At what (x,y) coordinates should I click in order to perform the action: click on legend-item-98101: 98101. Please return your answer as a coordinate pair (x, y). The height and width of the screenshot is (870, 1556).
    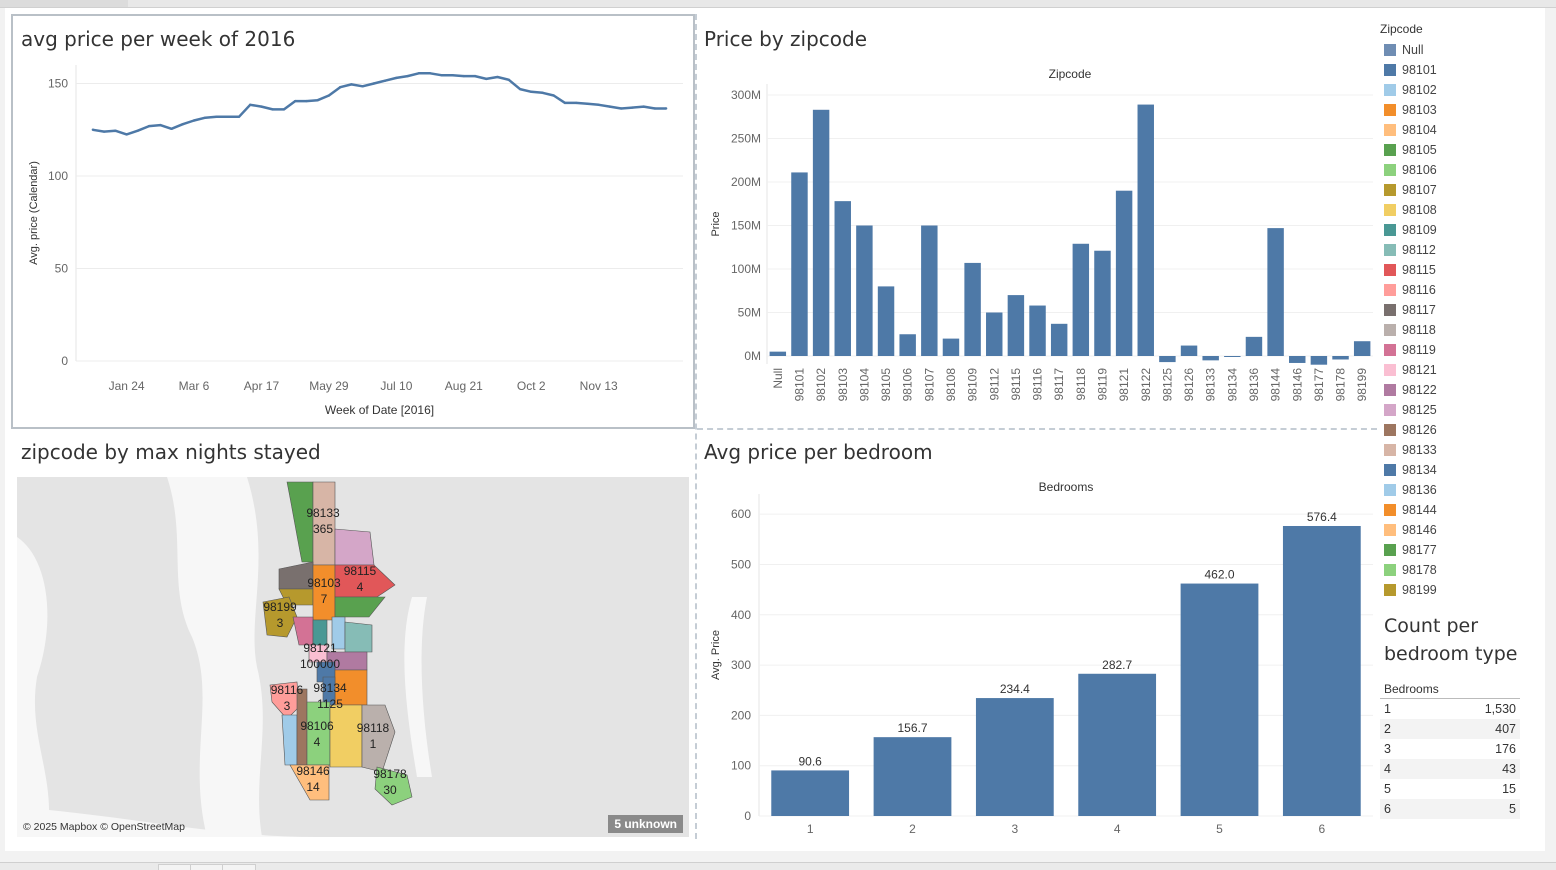
    Looking at the image, I should click on (1460, 70).